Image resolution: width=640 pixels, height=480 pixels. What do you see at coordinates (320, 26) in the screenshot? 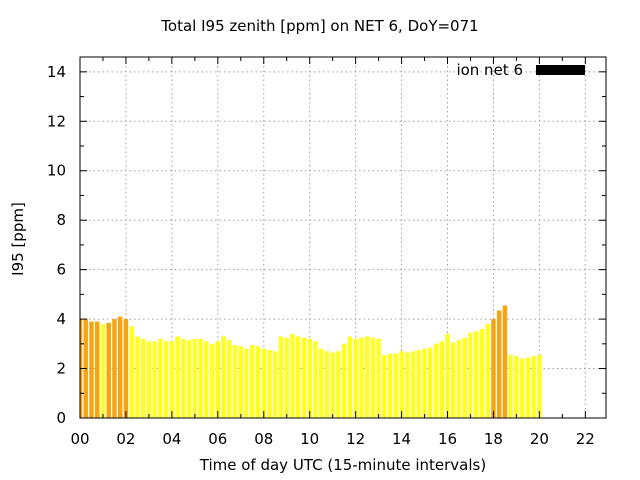
I see `chart-title: Total I95 zenith [ppm] on NET 6, DoY=071` at bounding box center [320, 26].